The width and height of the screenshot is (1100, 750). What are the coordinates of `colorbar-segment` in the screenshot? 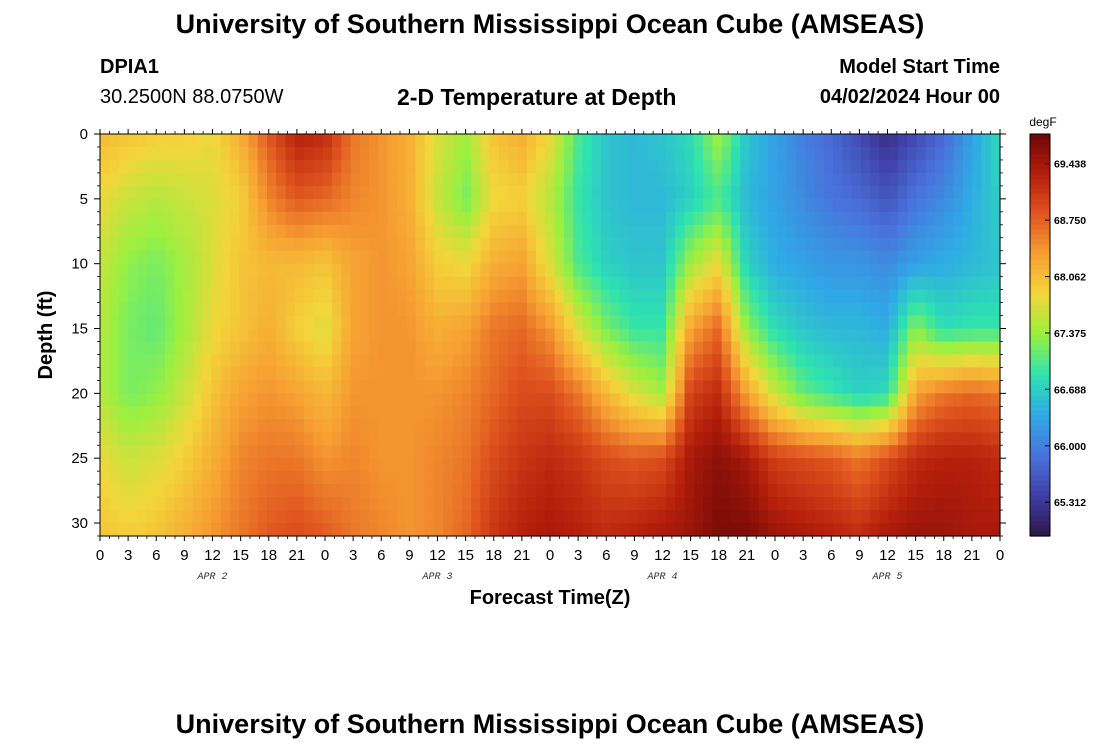 It's located at (1040, 192).